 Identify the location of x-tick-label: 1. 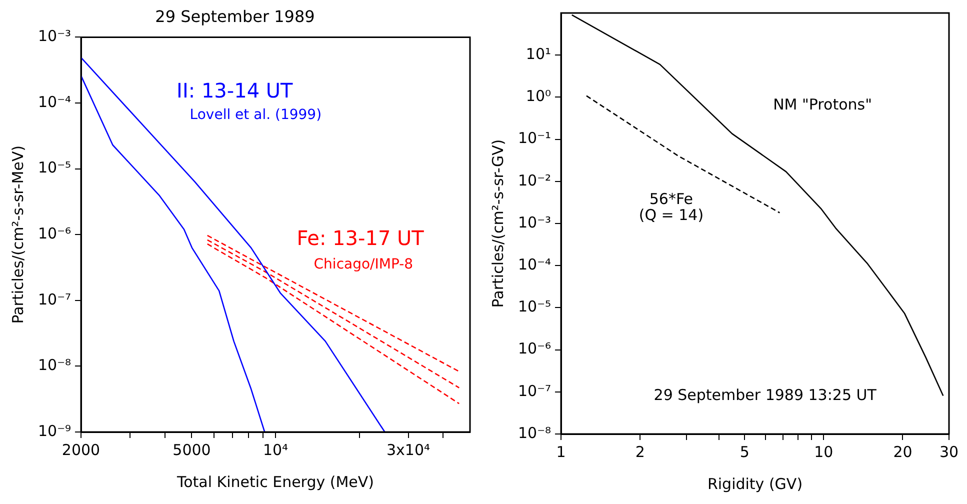
(561, 451).